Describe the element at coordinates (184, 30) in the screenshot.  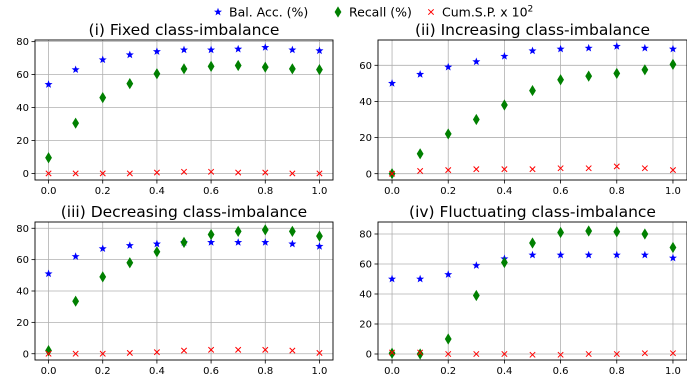
I see `panel-title: (i) Fixed class-imbalance` at that location.